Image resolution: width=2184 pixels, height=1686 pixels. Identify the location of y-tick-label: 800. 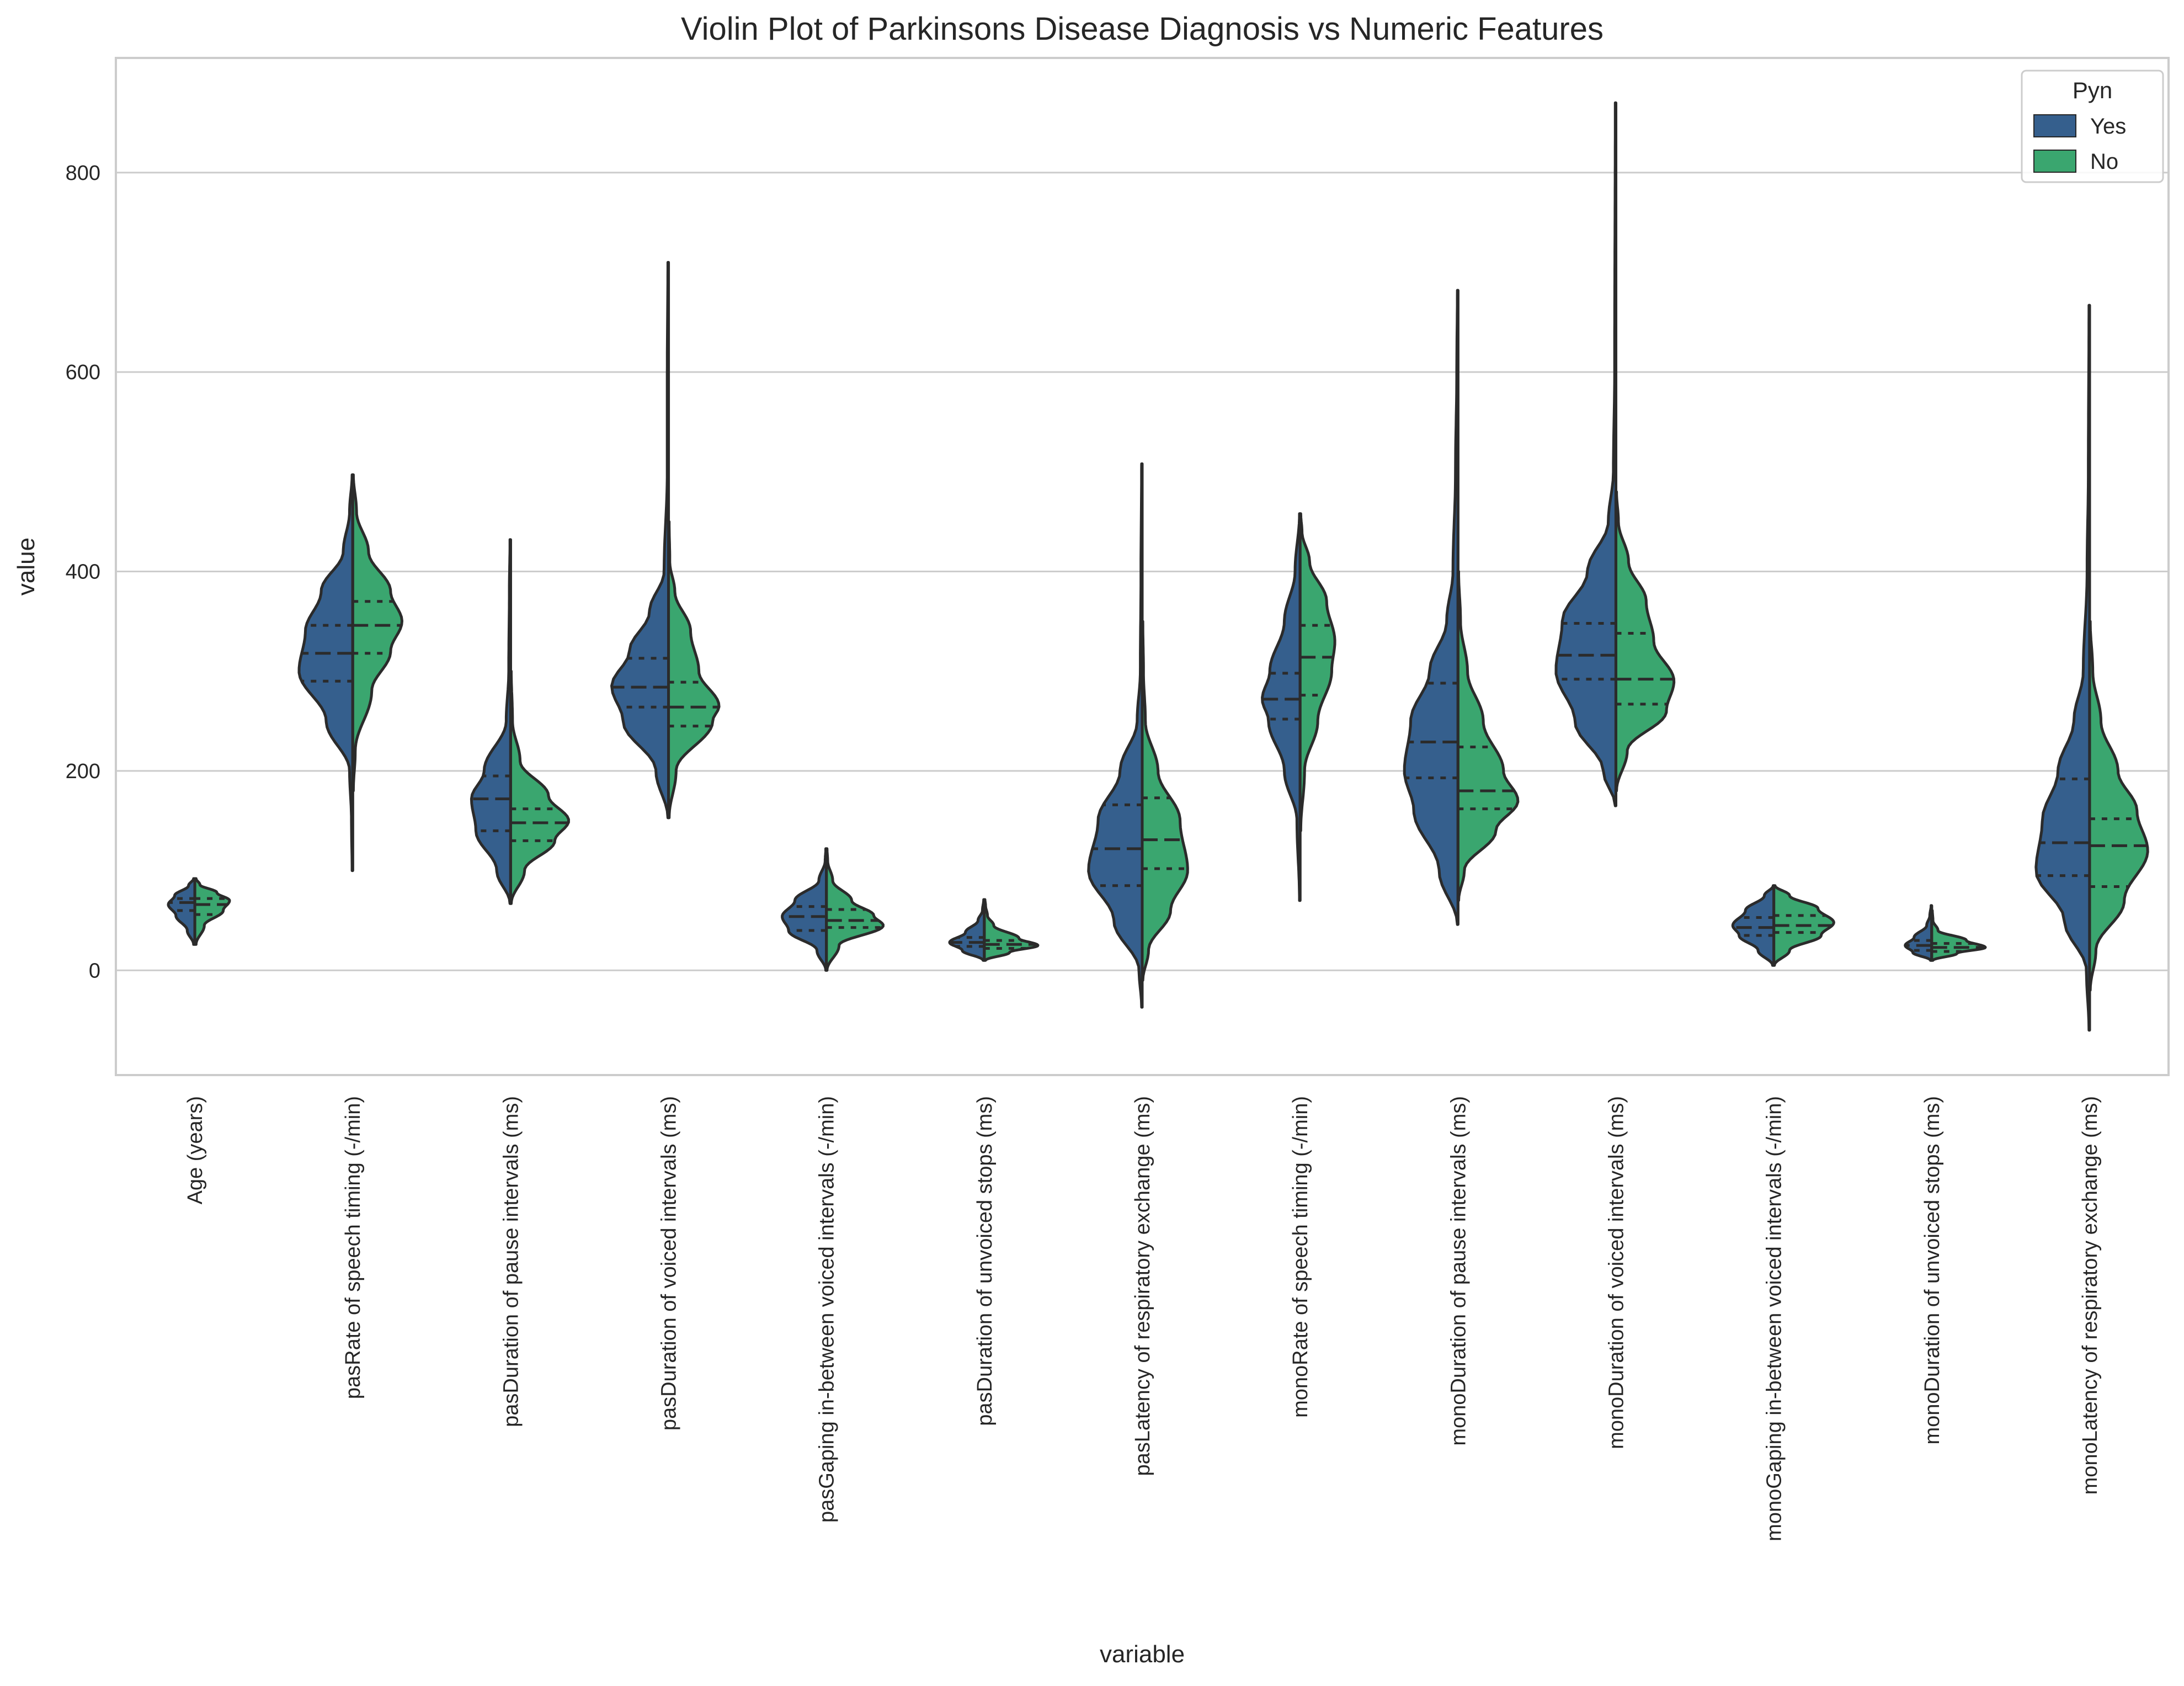
(83, 173).